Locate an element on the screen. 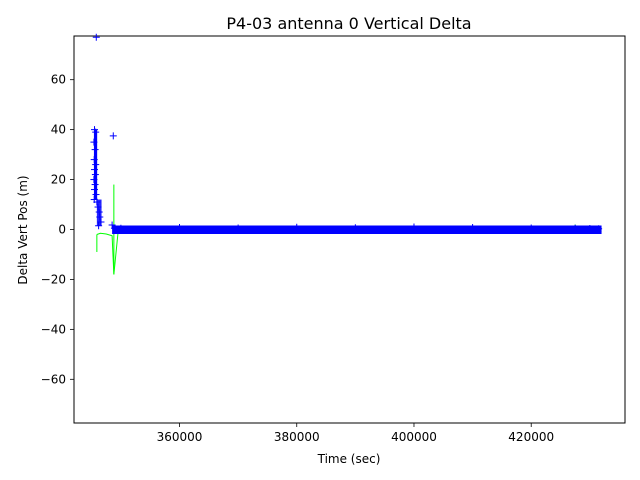  y-axis: −60 −40 −20 0 20 40 60 is located at coordinates (57, 229).